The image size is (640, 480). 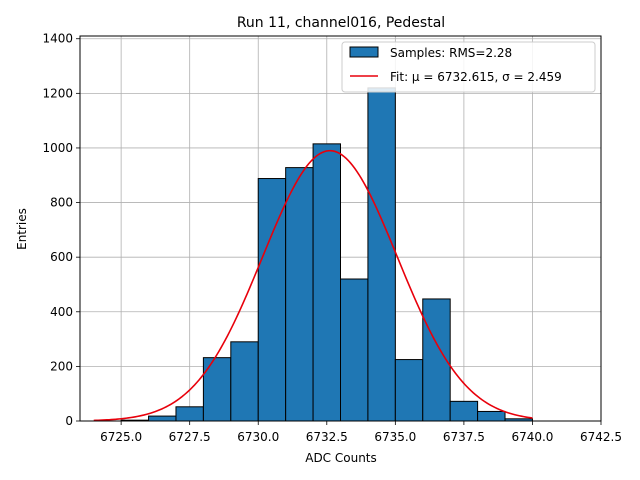 I want to click on y-tick-label: 1400, so click(x=57, y=39).